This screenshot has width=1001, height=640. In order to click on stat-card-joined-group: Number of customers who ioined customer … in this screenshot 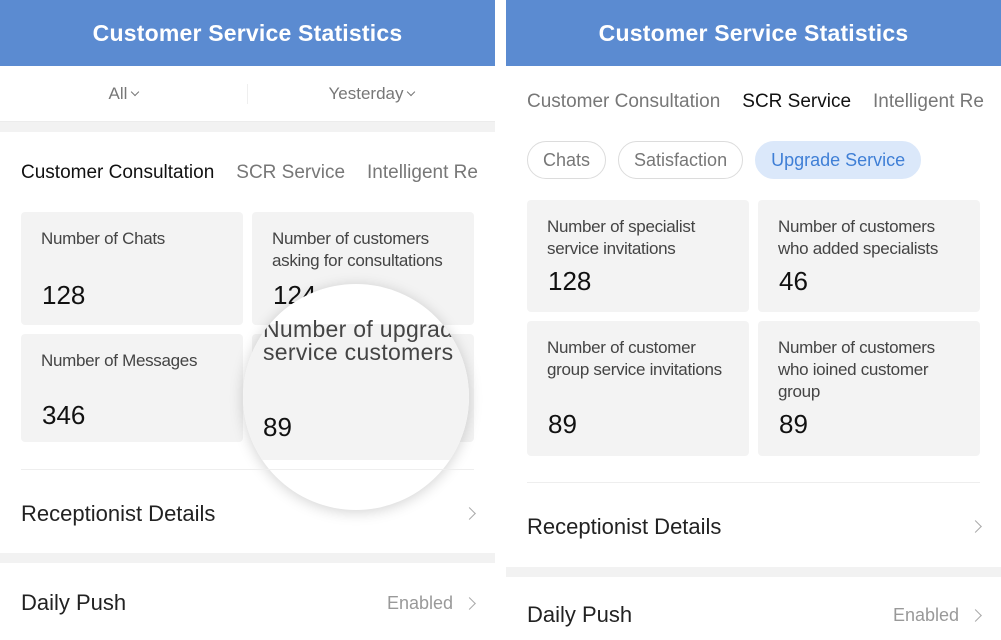, I will do `click(869, 388)`.